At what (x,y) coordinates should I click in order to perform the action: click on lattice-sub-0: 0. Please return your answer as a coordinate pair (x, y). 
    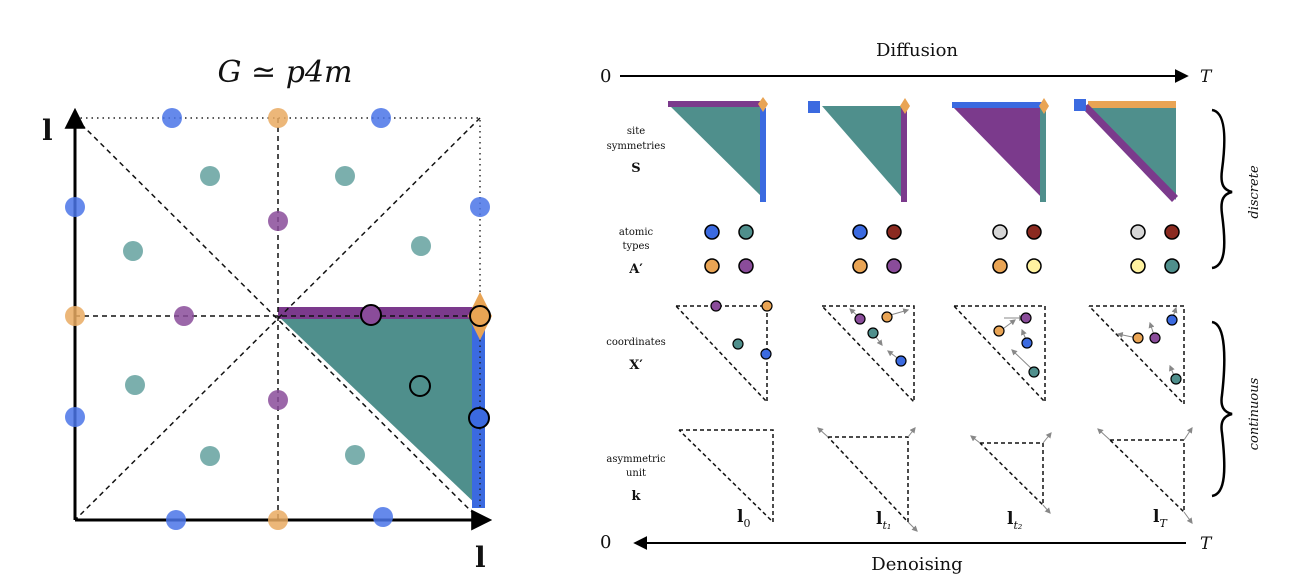
    Looking at the image, I should click on (746, 523).